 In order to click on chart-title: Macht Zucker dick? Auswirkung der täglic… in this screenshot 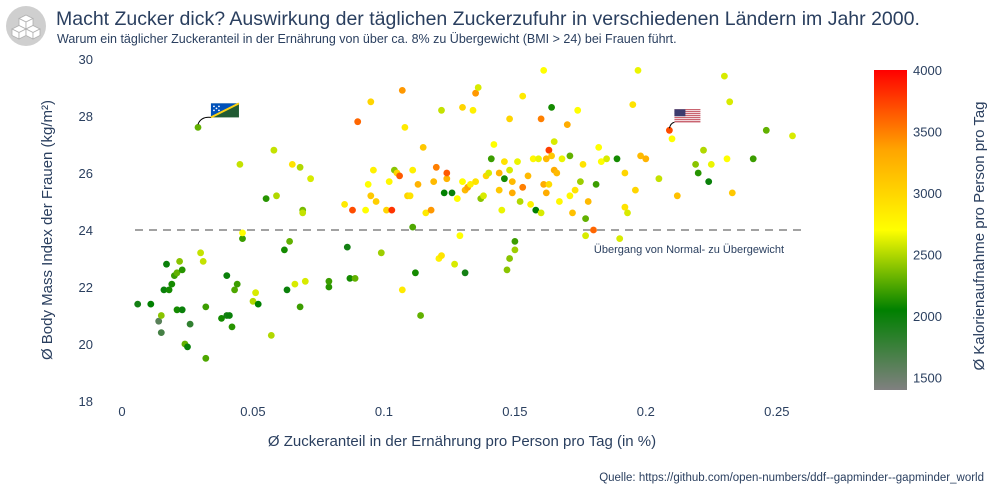, I will do `click(488, 19)`.